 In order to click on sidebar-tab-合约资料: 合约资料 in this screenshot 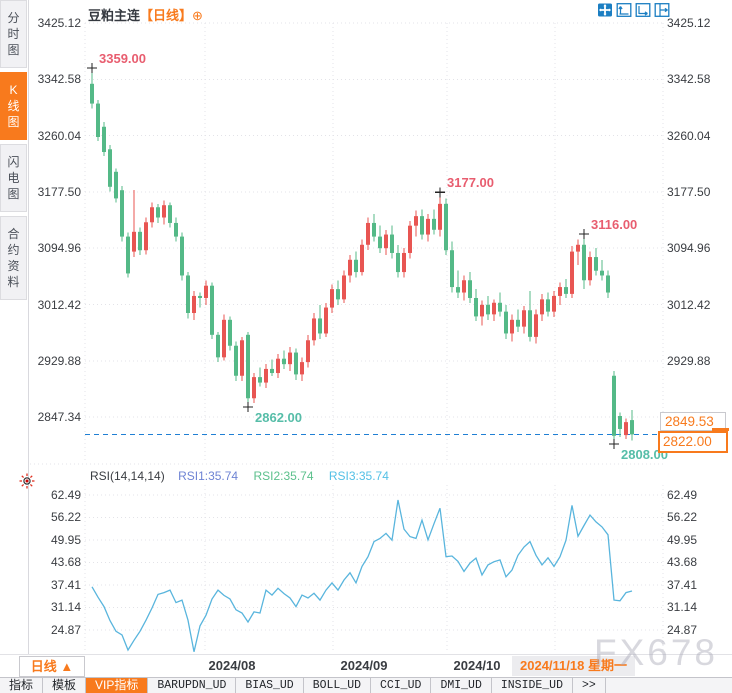, I will do `click(13, 258)`.